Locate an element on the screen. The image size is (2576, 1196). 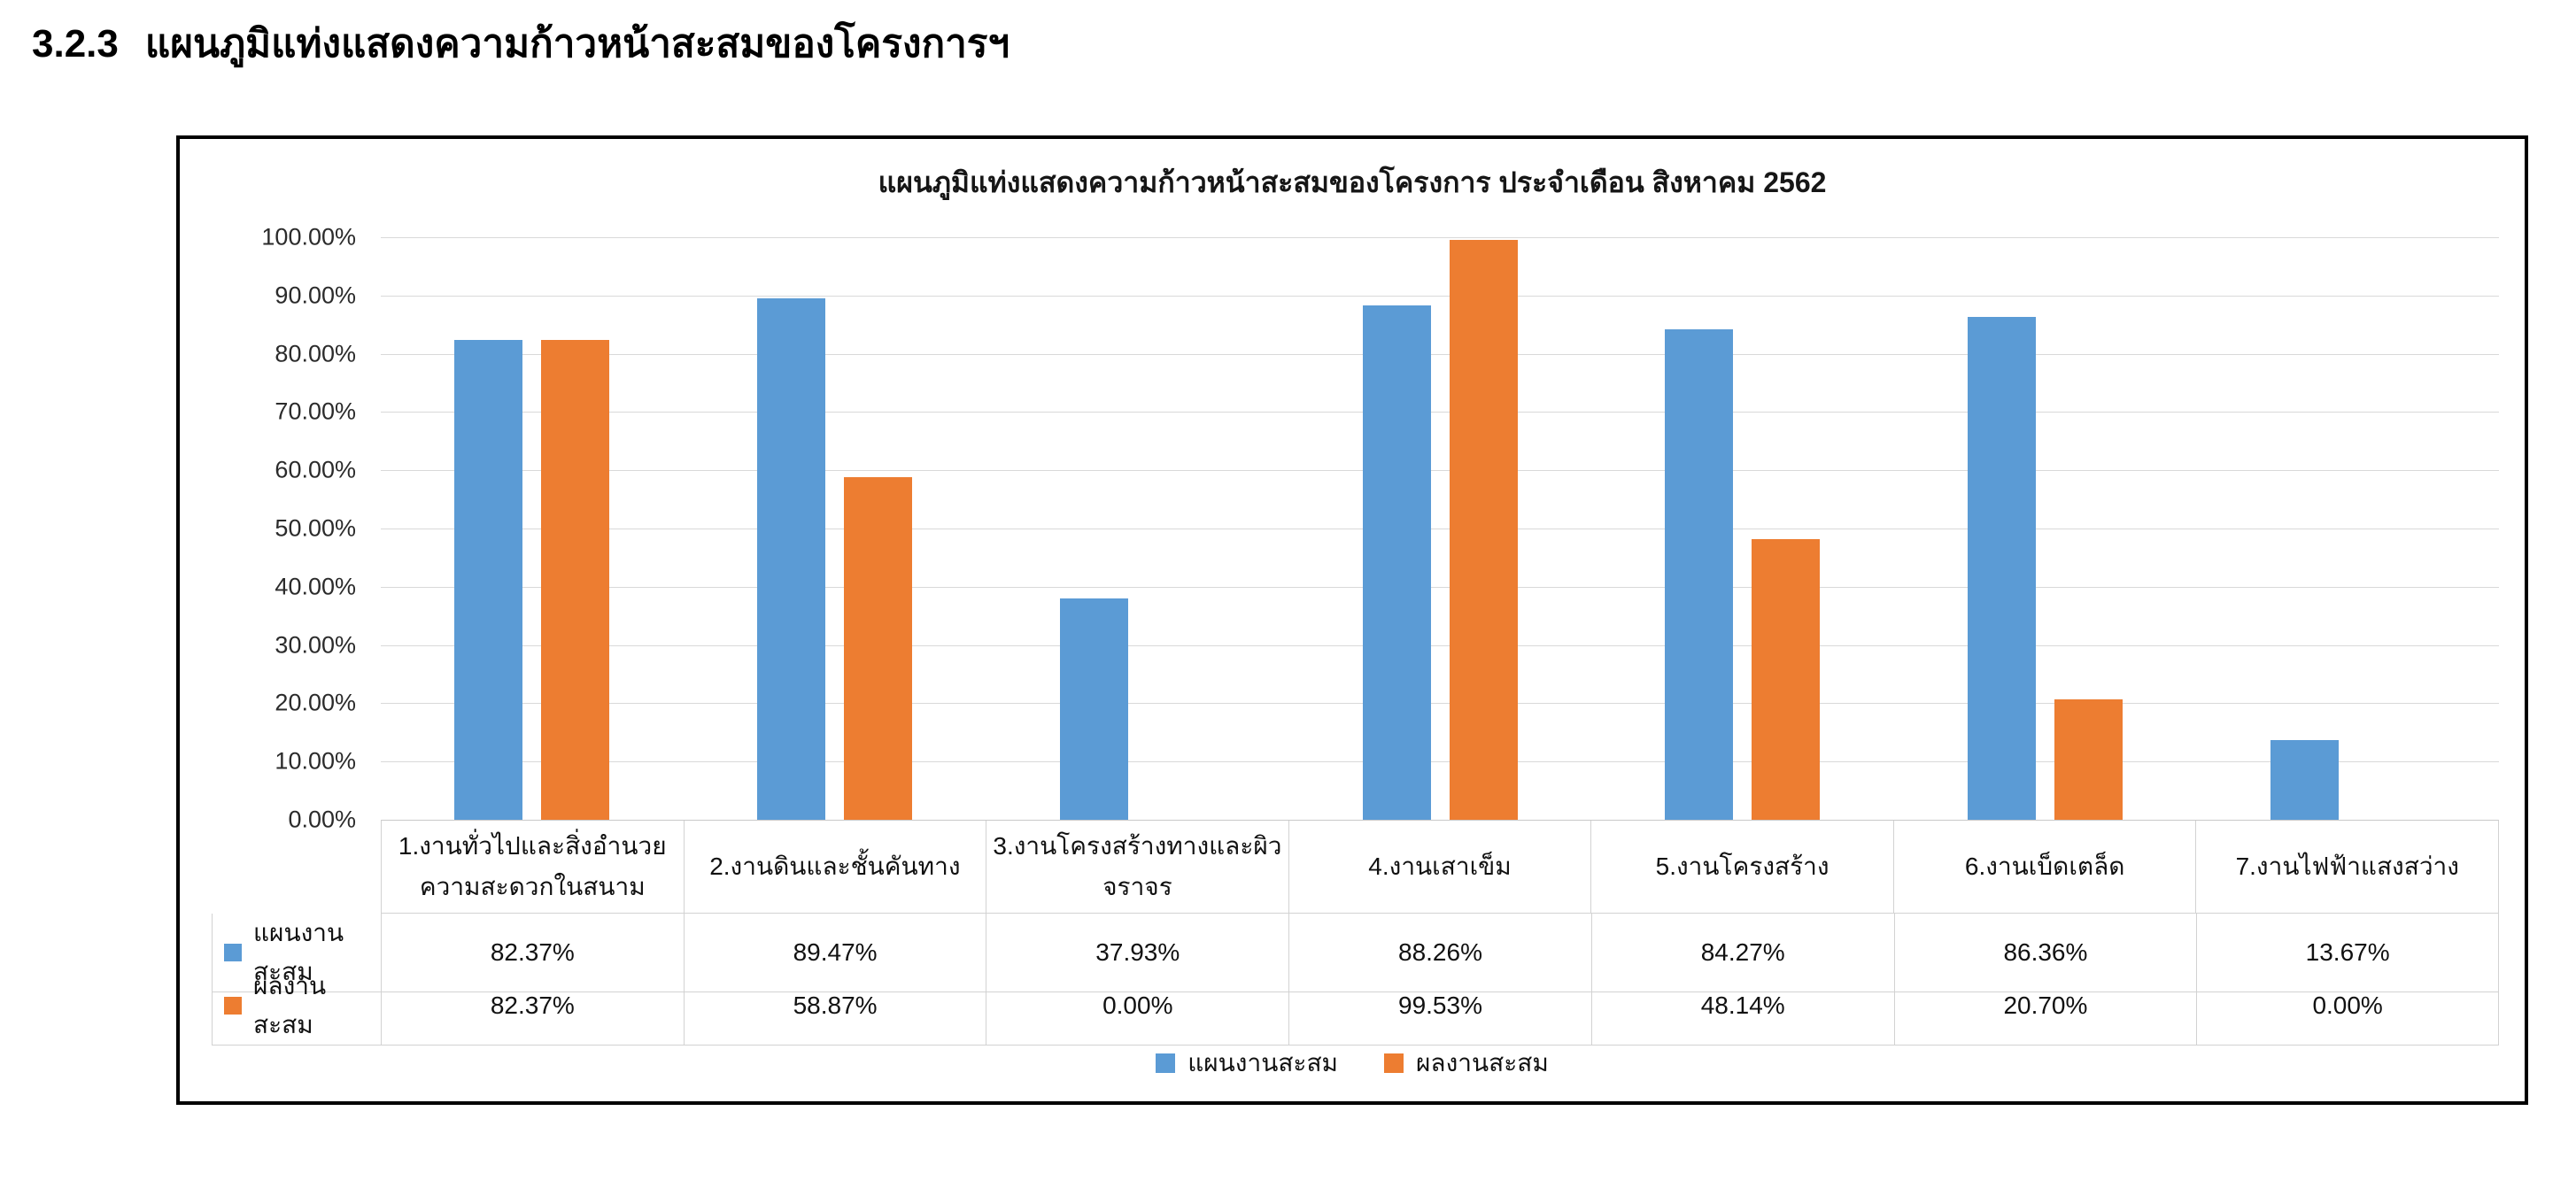
category-label: 6.งานเบ็ดเตล็ด is located at coordinates (2044, 867).